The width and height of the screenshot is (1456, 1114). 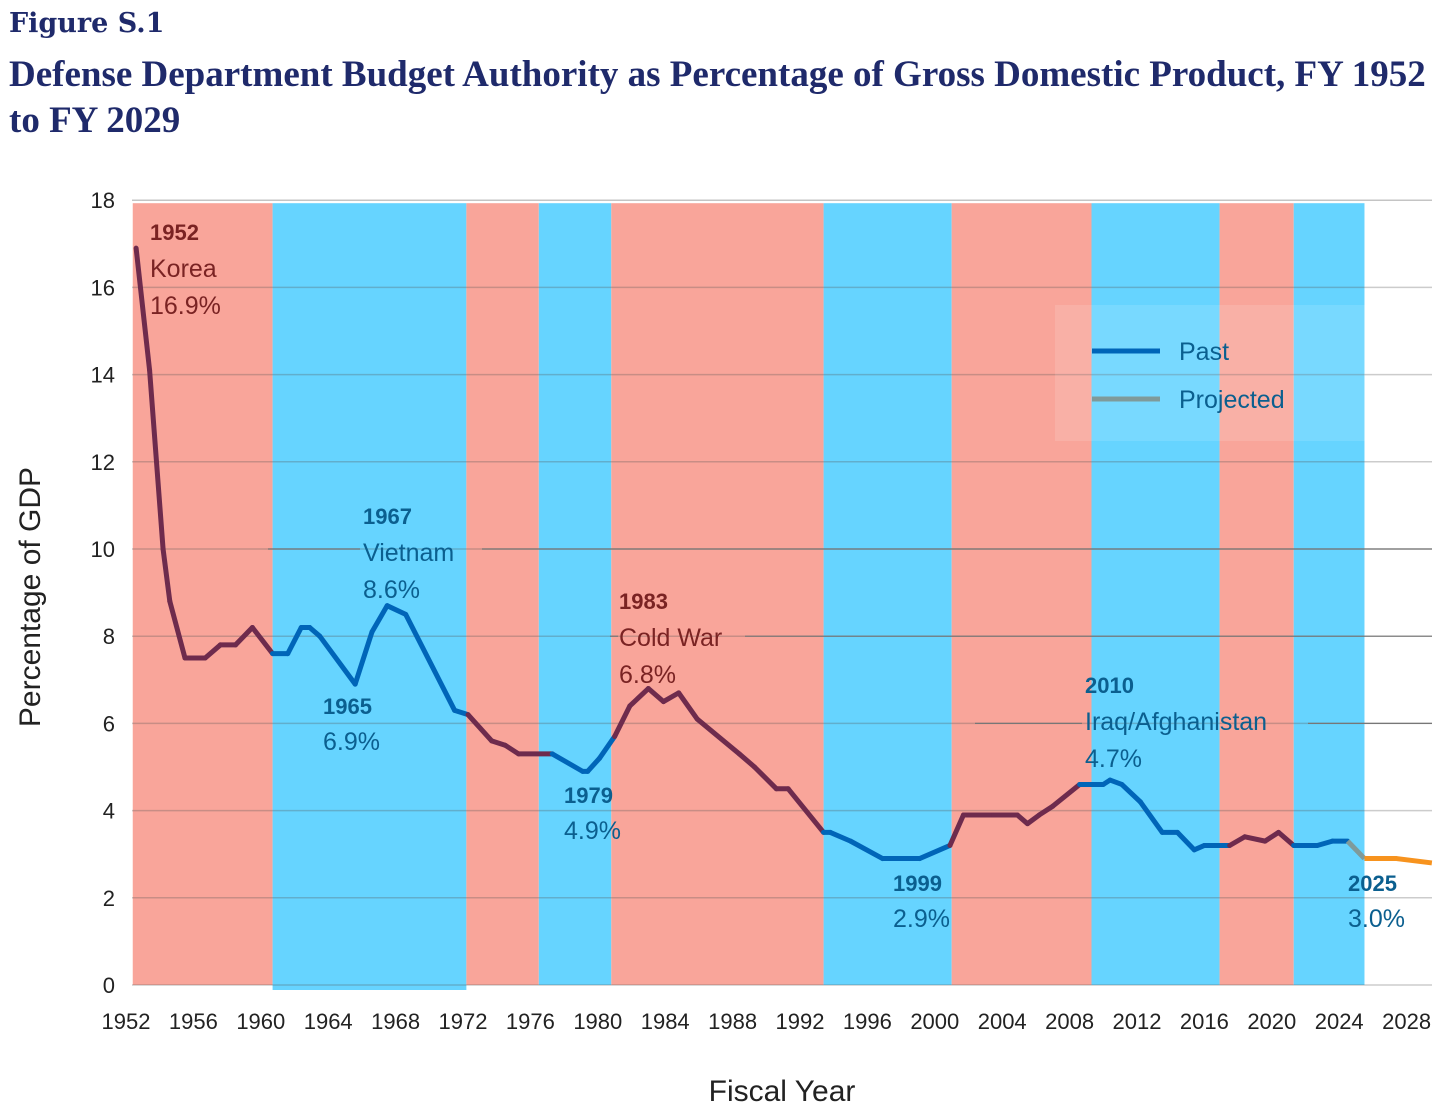 I want to click on x-tick-label: 2000, so click(x=934, y=1021).